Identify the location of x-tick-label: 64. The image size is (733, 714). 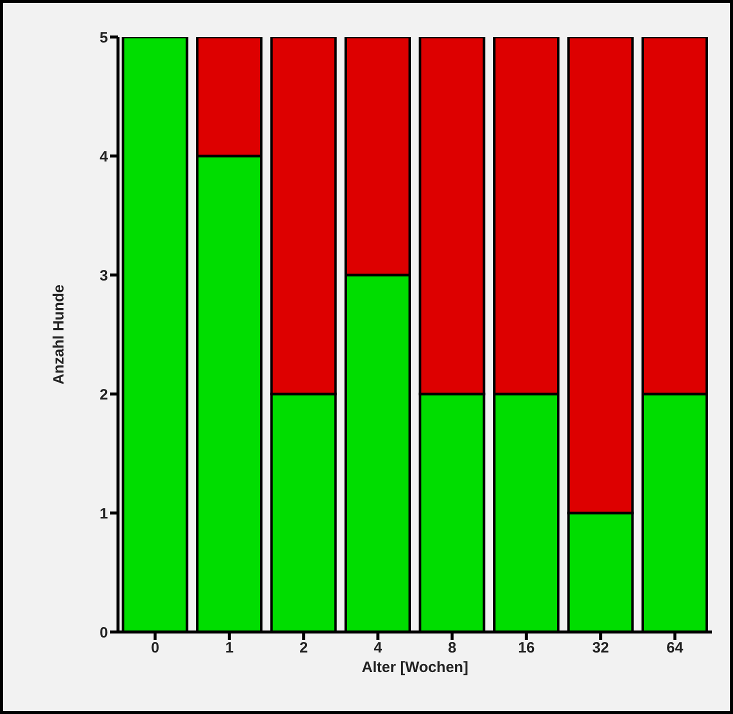
(675, 648).